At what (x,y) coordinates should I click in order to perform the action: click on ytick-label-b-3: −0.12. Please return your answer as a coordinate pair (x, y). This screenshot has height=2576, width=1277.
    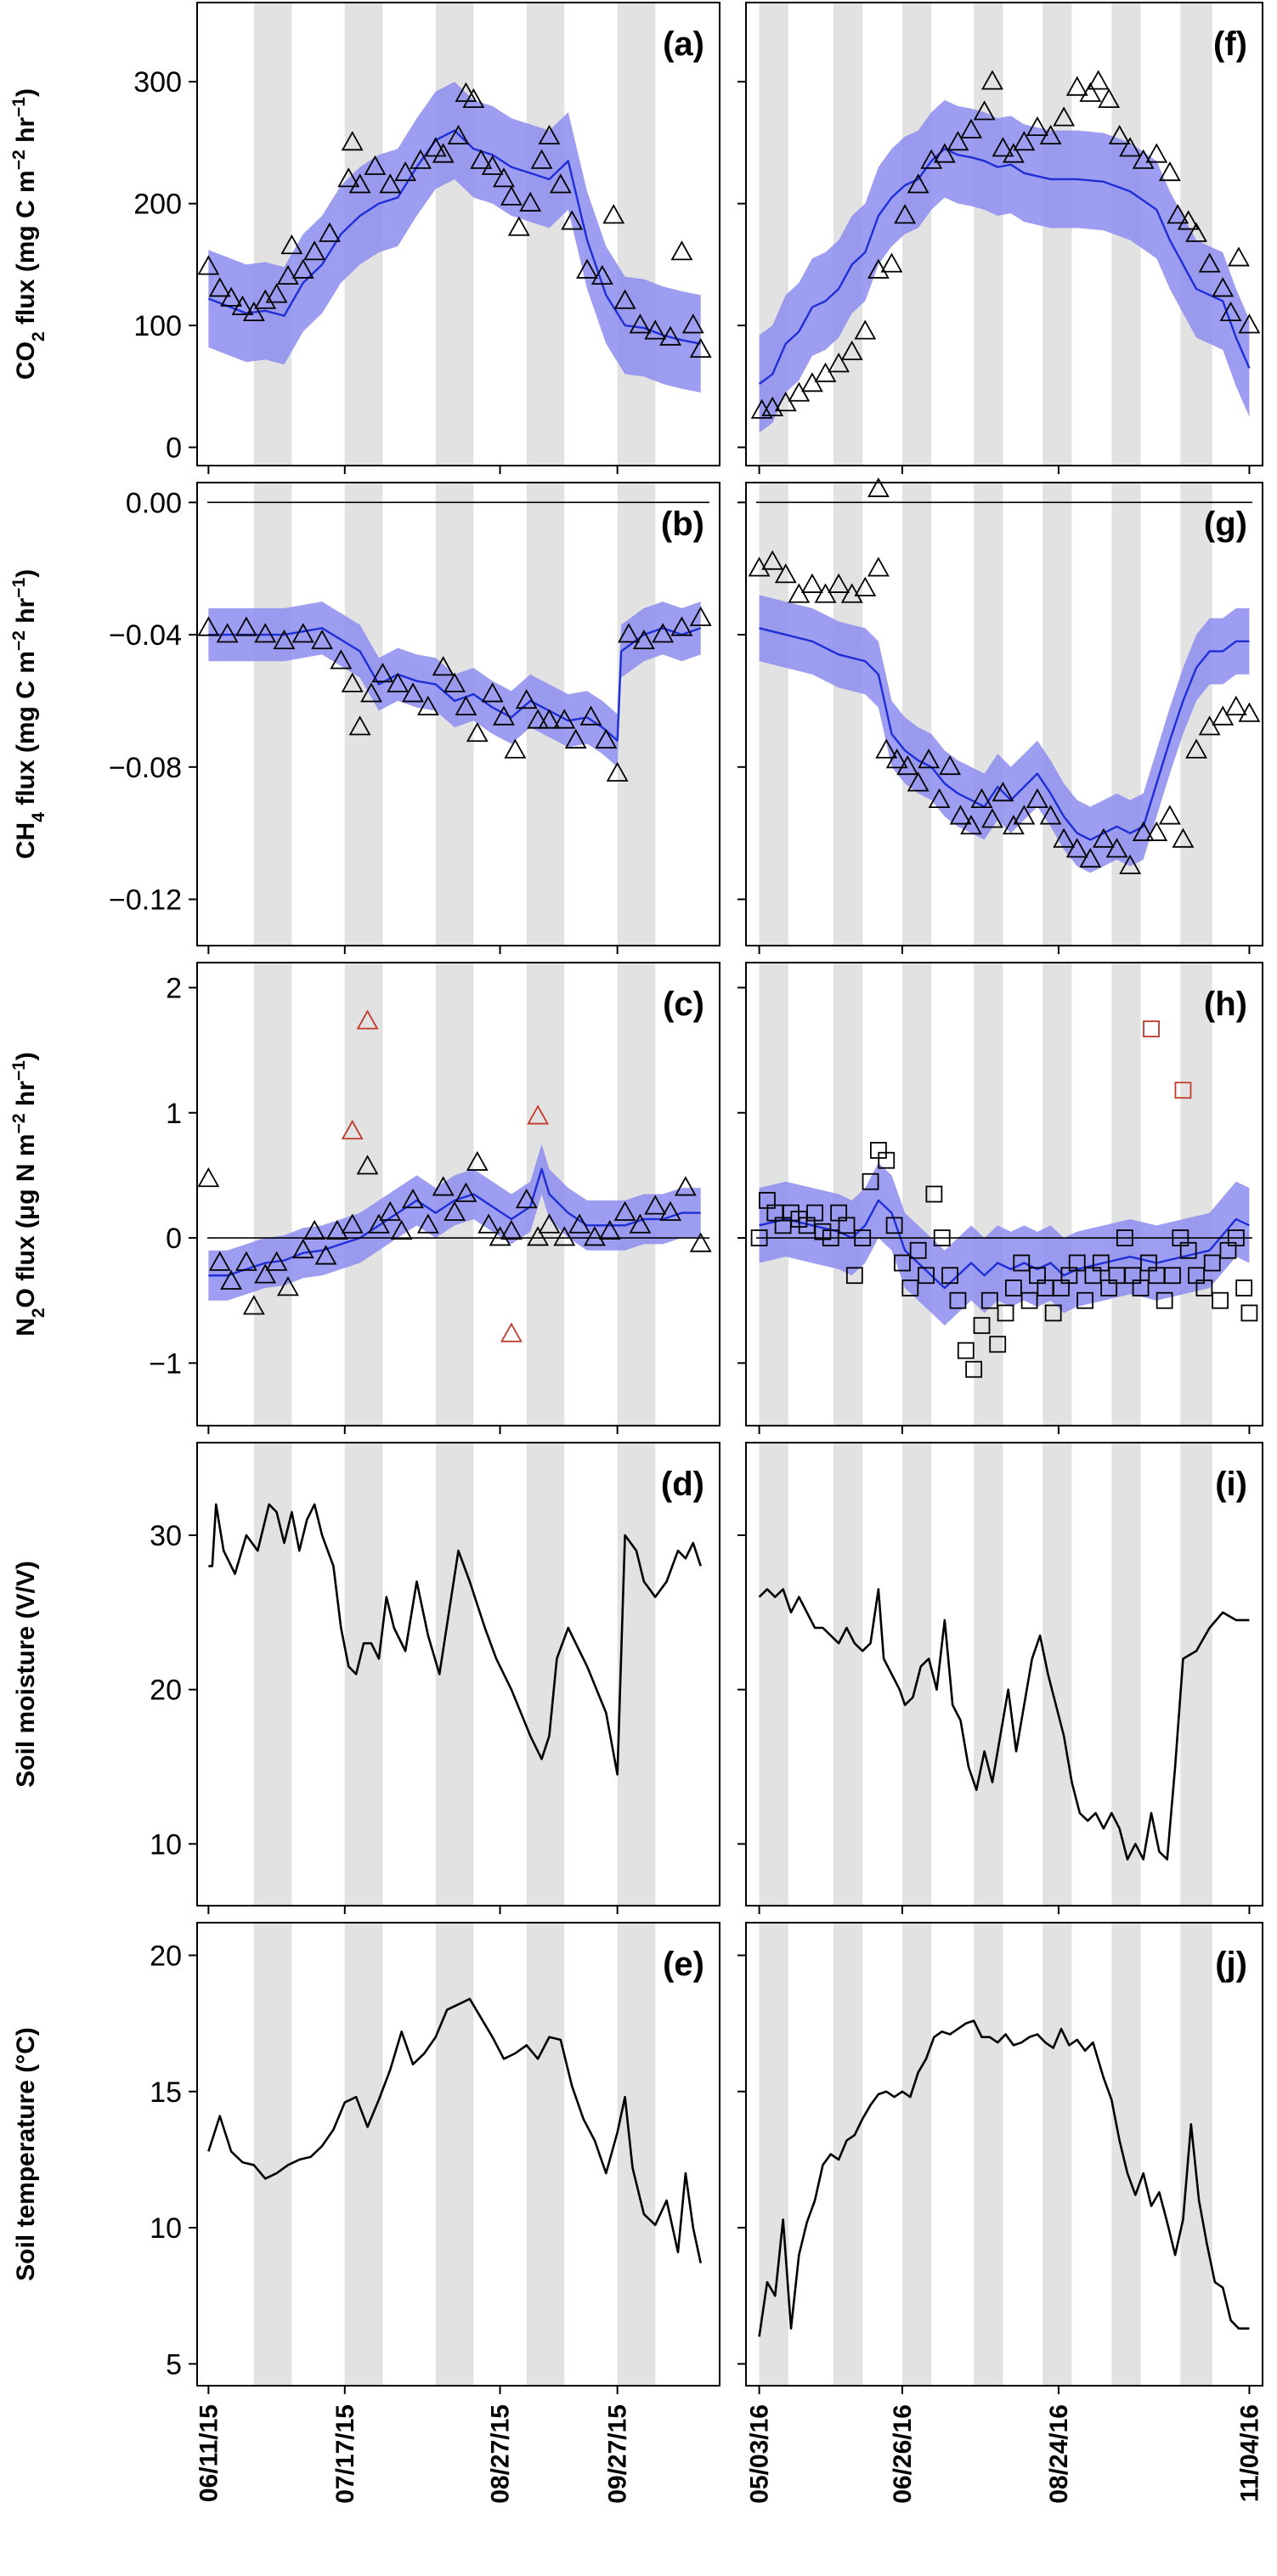
    Looking at the image, I should click on (145, 901).